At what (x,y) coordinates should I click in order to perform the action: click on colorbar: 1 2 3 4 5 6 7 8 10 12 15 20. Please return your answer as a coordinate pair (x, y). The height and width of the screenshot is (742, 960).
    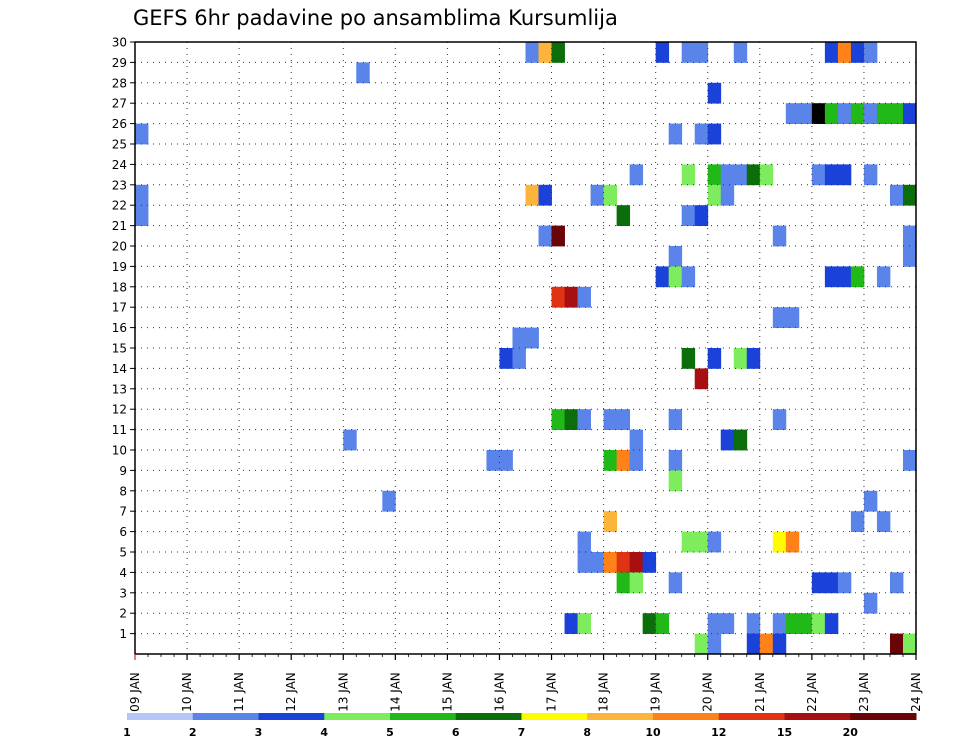
    Looking at the image, I should click on (520, 726).